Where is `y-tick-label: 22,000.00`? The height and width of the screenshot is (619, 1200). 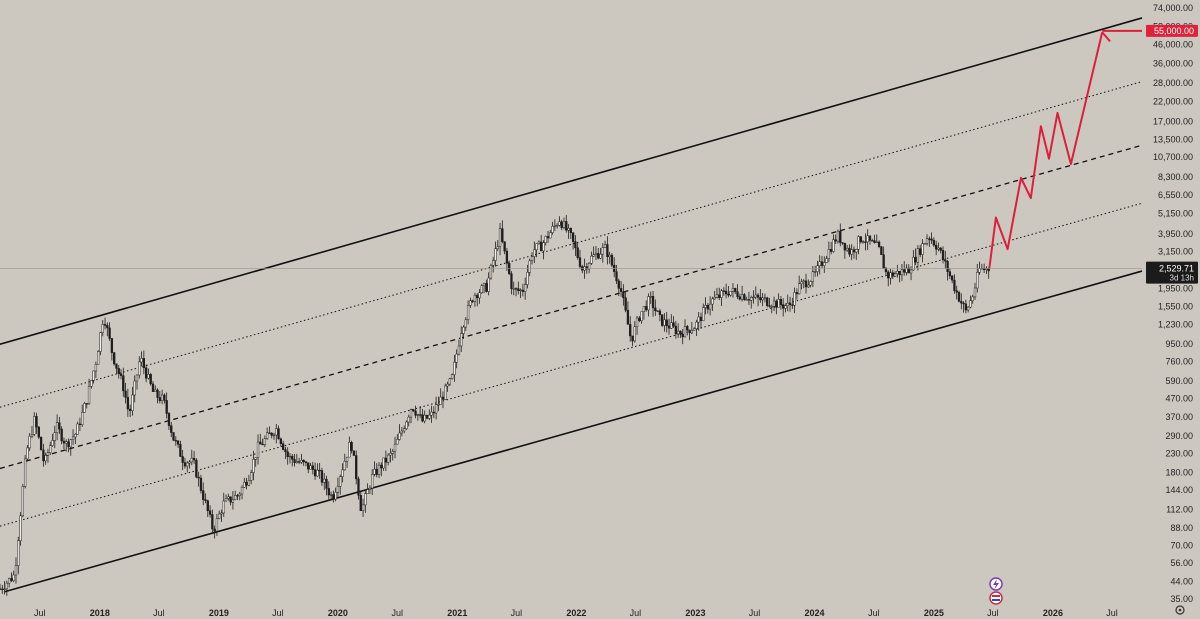
y-tick-label: 22,000.00 is located at coordinates (1173, 102).